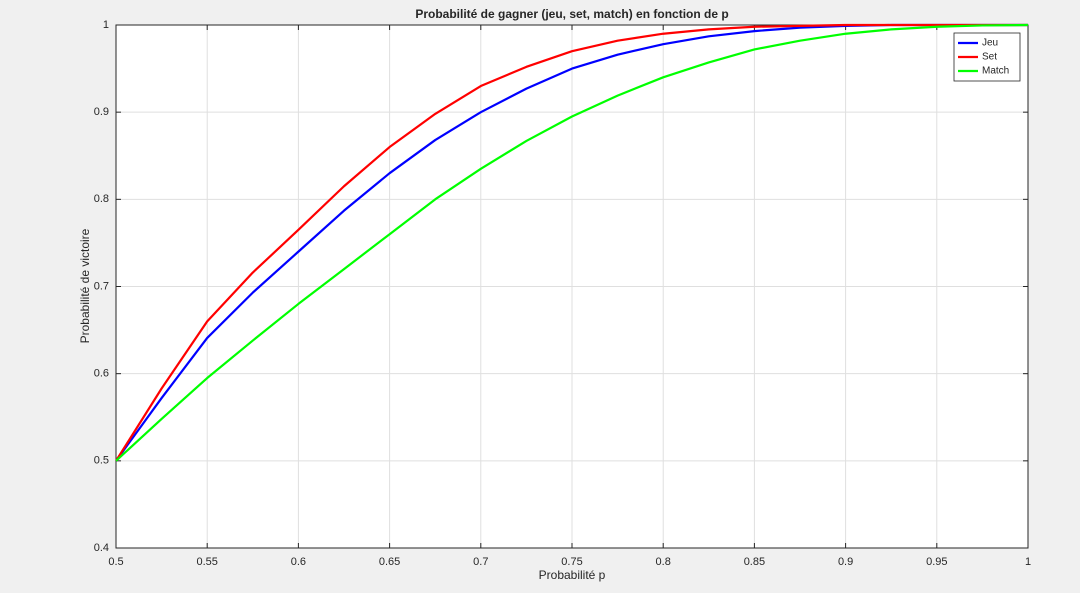 The image size is (1080, 593). Describe the element at coordinates (990, 43) in the screenshot. I see `legend-label: Jeu` at that location.